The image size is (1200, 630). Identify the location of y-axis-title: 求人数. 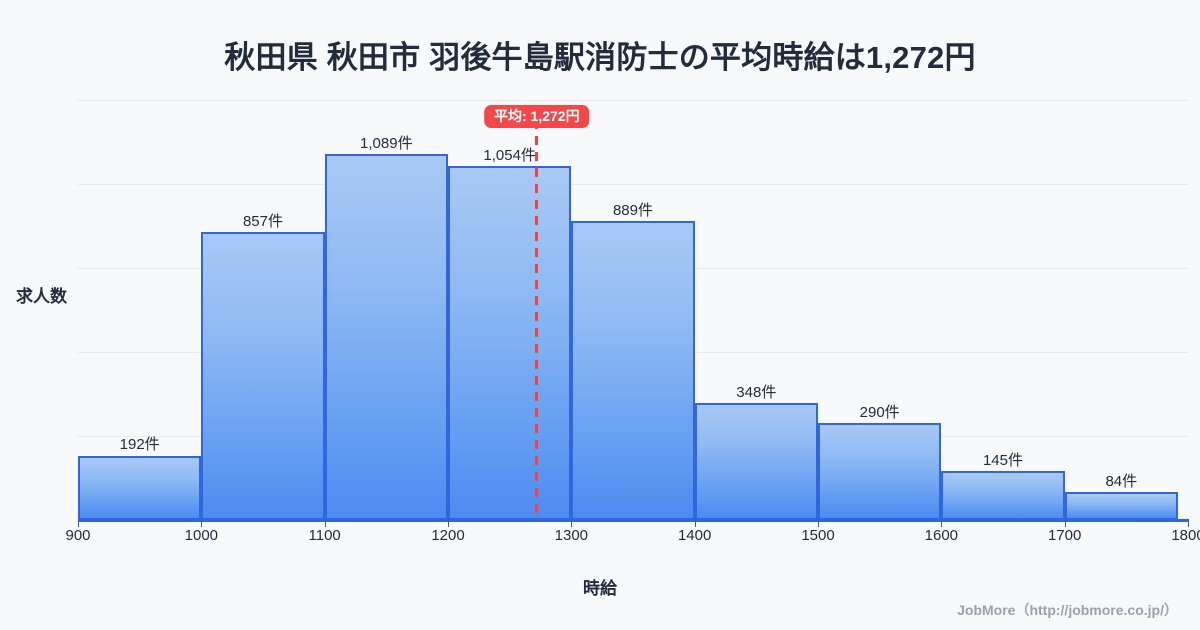
(41, 296).